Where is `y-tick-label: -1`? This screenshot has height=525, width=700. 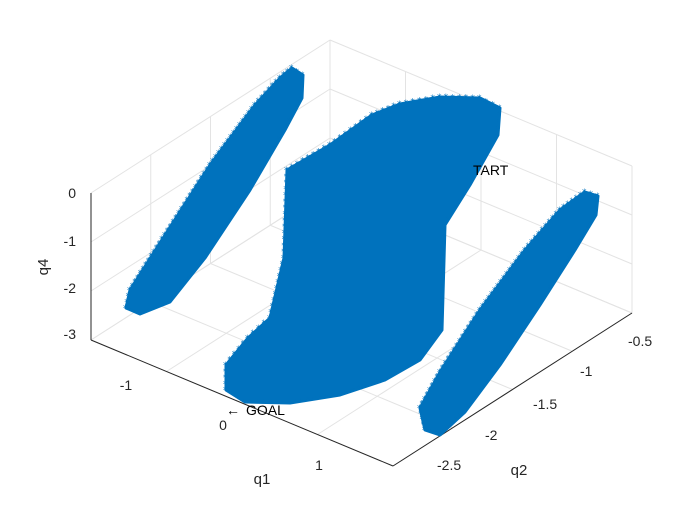 y-tick-label: -1 is located at coordinates (586, 371).